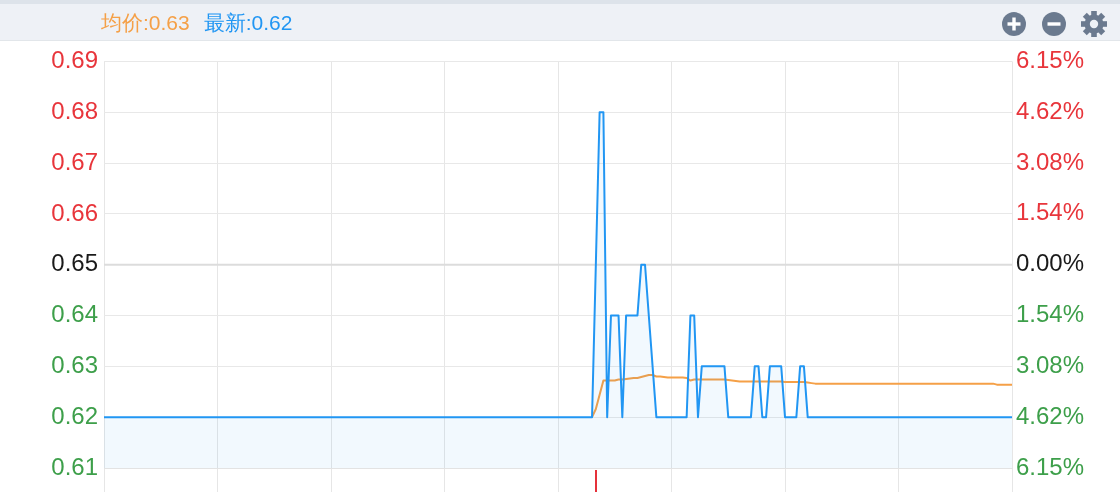 The width and height of the screenshot is (1120, 492). Describe the element at coordinates (74, 110) in the screenshot. I see `y-tick-label: 0.68` at that location.